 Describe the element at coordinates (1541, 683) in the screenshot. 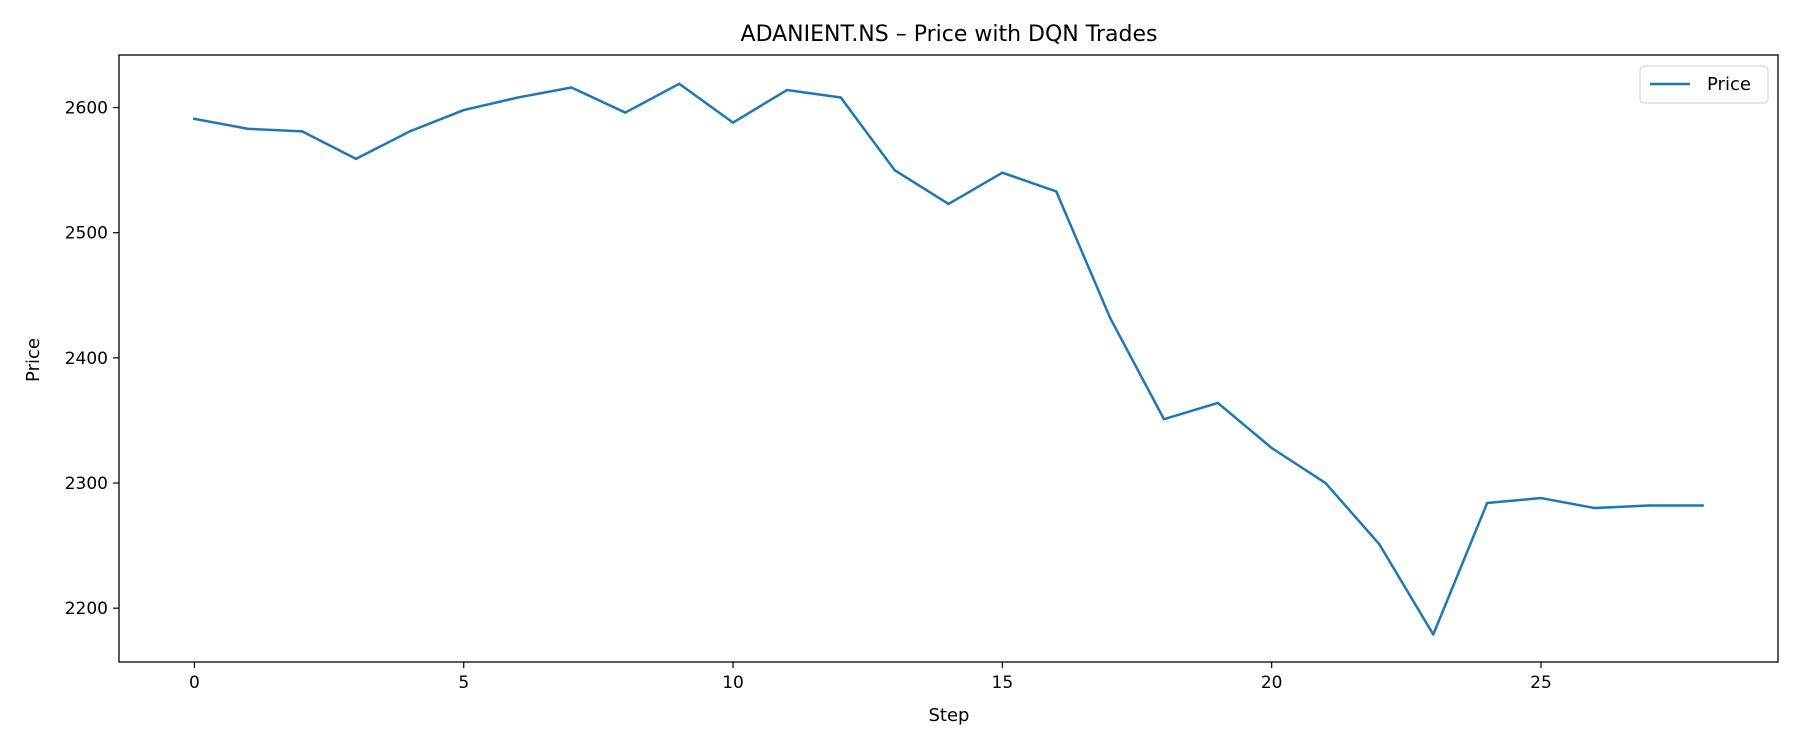

I see `x-tick-label: 25` at that location.